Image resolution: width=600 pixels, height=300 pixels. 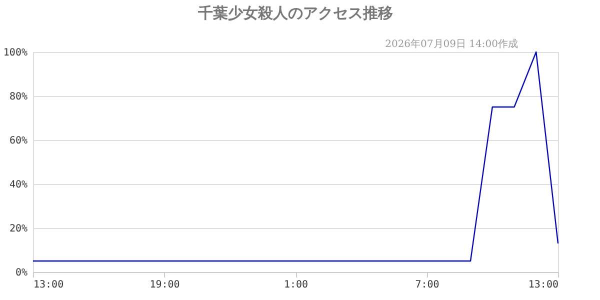 I want to click on y-tick-label: 100%, so click(x=15, y=53).